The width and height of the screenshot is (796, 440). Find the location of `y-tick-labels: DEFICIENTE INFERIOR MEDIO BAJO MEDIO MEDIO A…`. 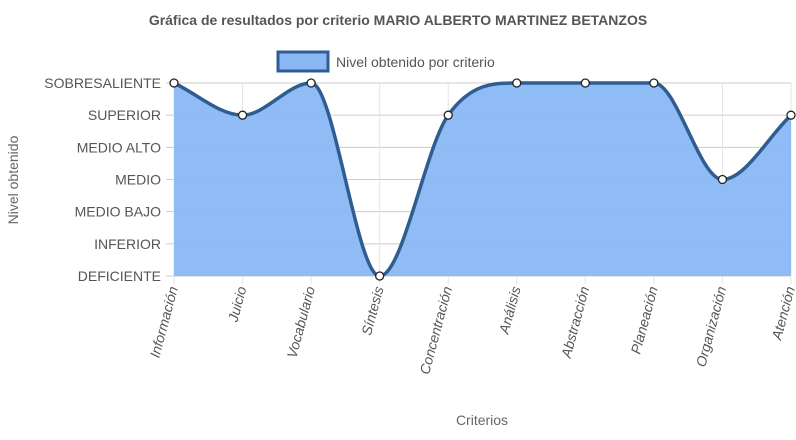

y-tick-labels: DEFICIENTE INFERIOR MEDIO BAJO MEDIO MEDIO A… is located at coordinates (102, 179).